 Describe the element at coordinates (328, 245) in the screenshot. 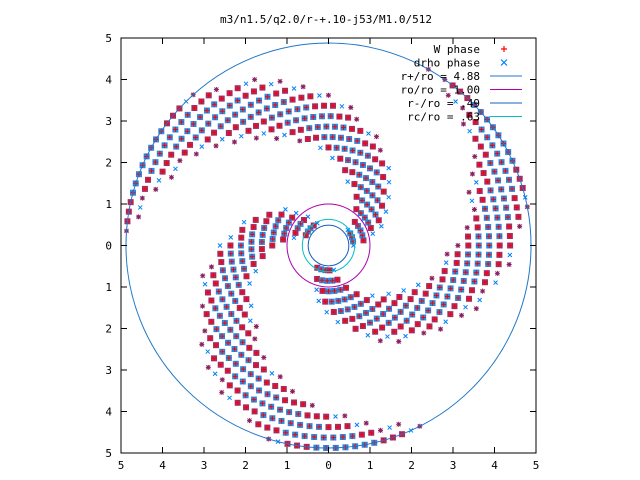

I see `reference-circle` at that location.